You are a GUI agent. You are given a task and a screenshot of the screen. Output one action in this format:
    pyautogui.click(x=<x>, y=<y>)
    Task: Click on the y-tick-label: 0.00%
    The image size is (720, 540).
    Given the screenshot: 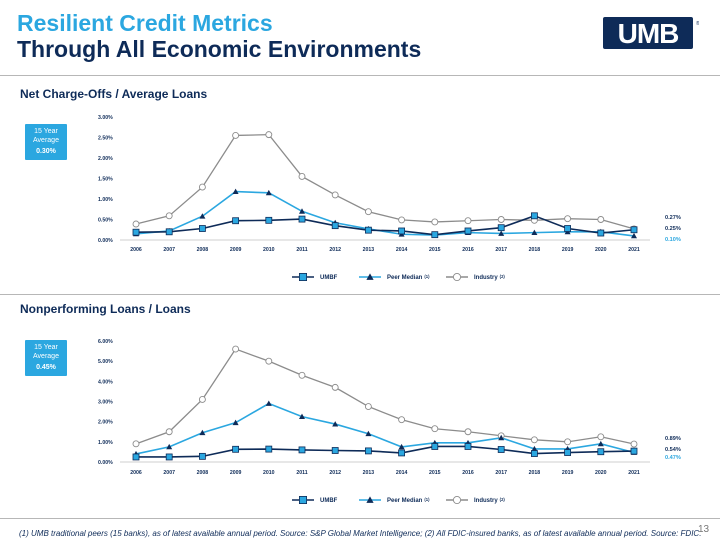 What is the action you would take?
    pyautogui.click(x=105, y=463)
    